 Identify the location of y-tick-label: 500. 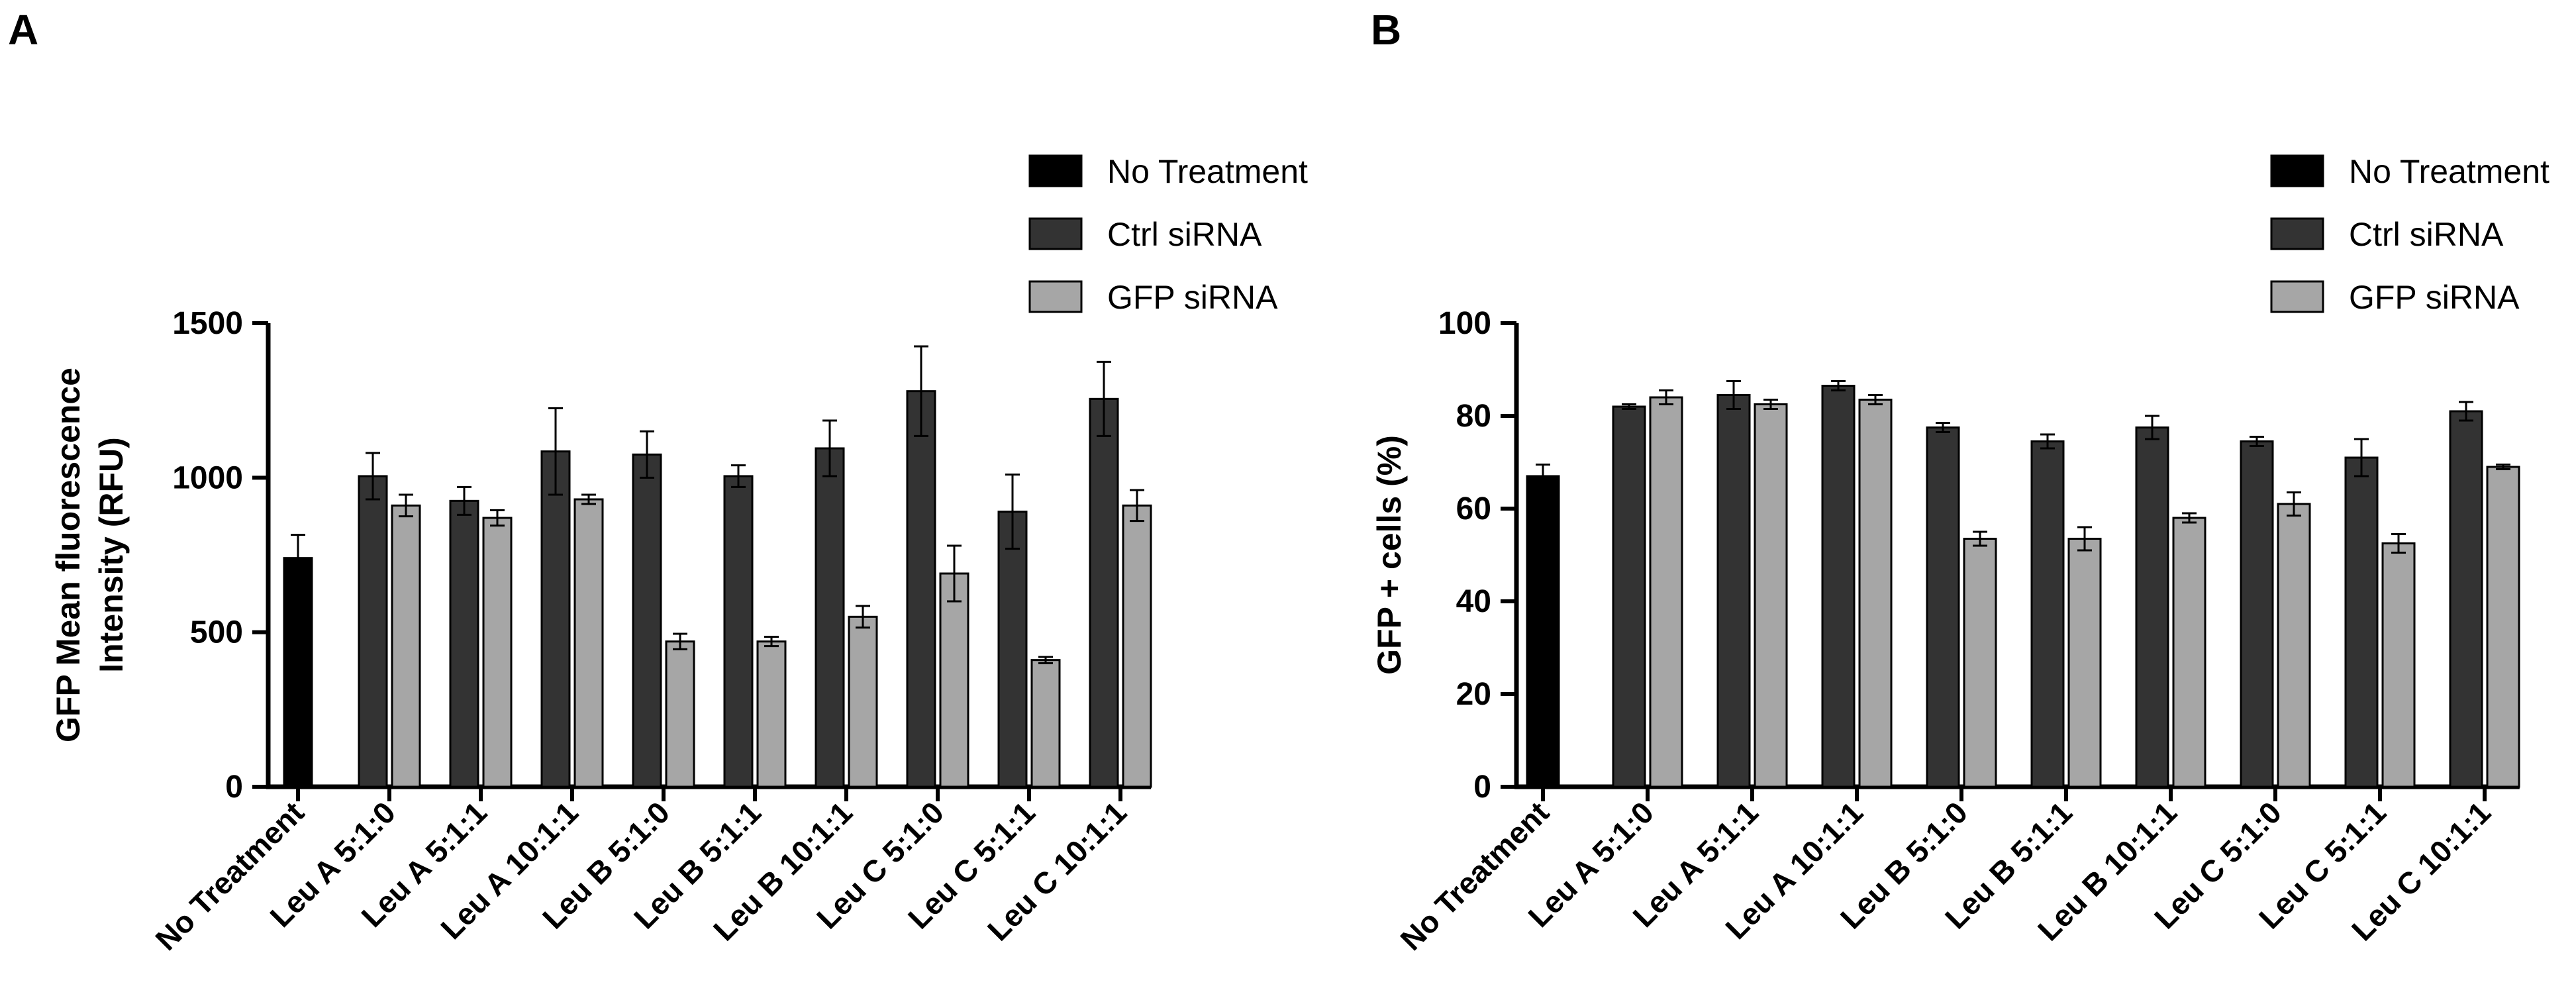
(216, 633).